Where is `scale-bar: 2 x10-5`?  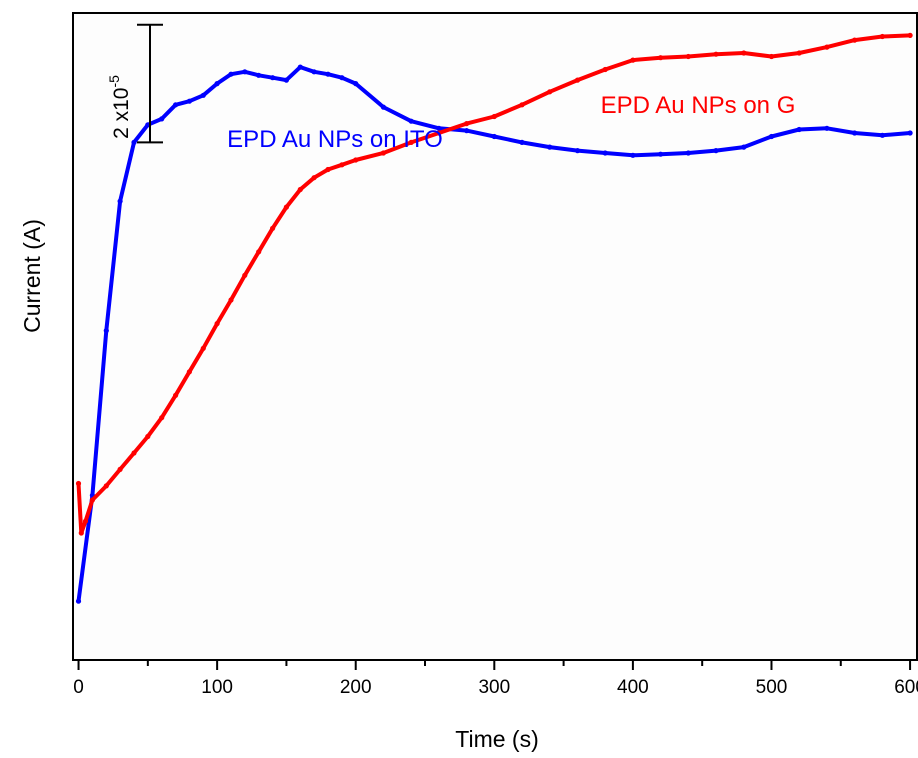 scale-bar: 2 x10-5 is located at coordinates (134, 83).